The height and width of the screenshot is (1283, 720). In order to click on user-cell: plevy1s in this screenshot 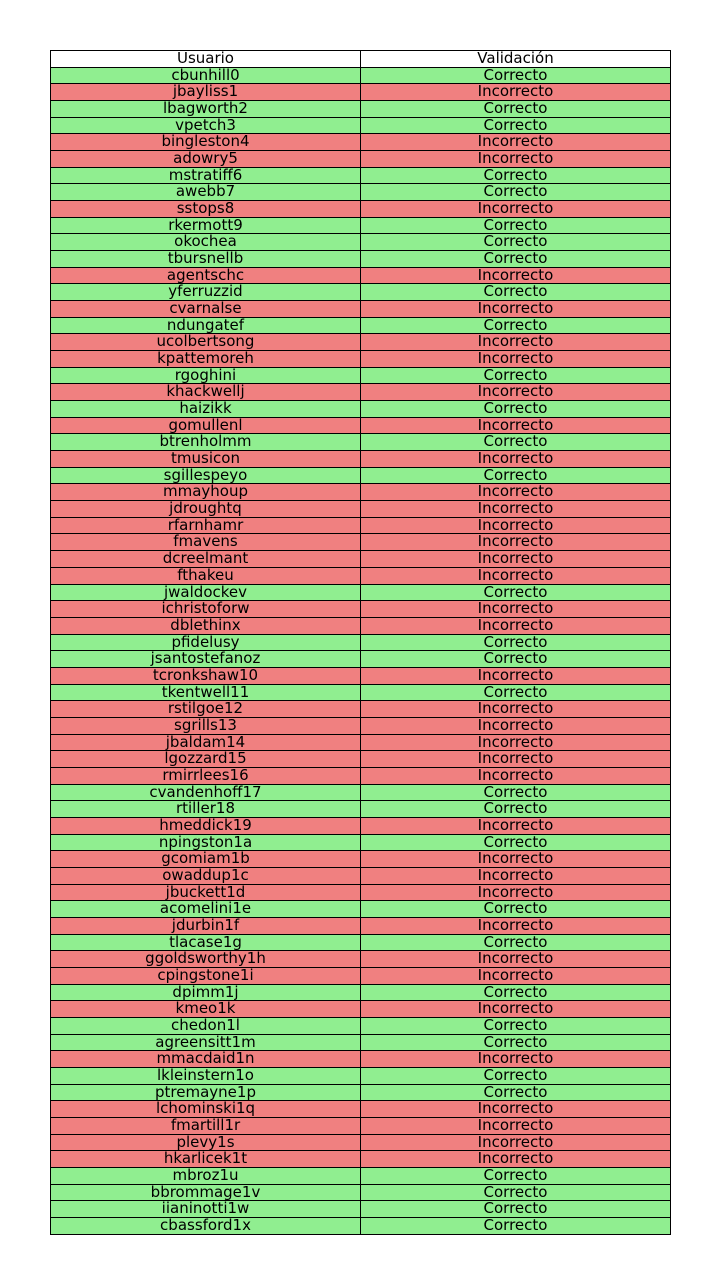, I will do `click(205, 1142)`.